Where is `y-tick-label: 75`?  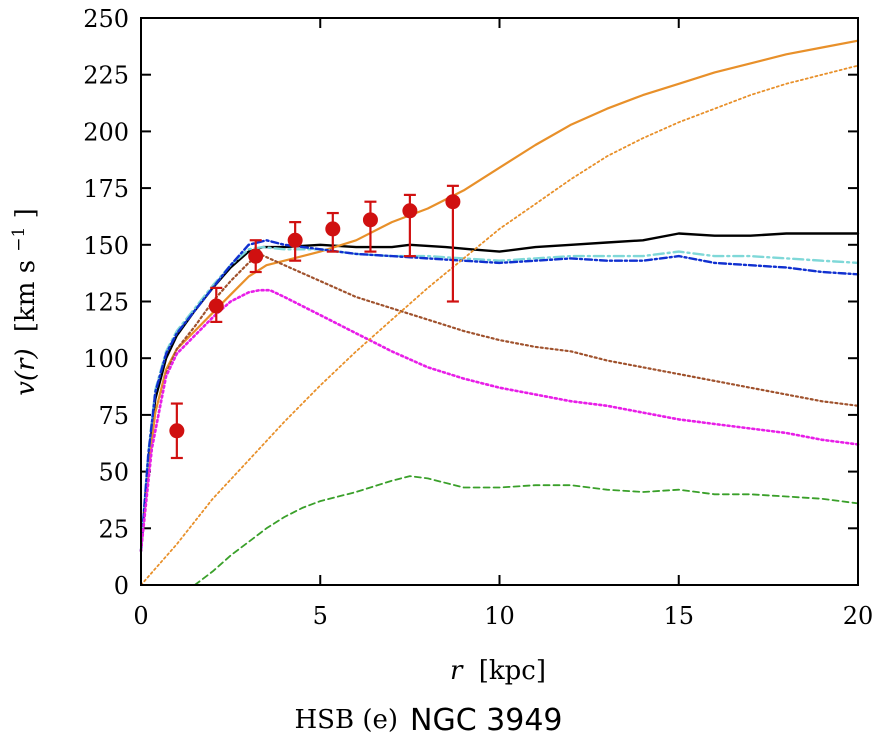
y-tick-label: 75 is located at coordinates (113, 416).